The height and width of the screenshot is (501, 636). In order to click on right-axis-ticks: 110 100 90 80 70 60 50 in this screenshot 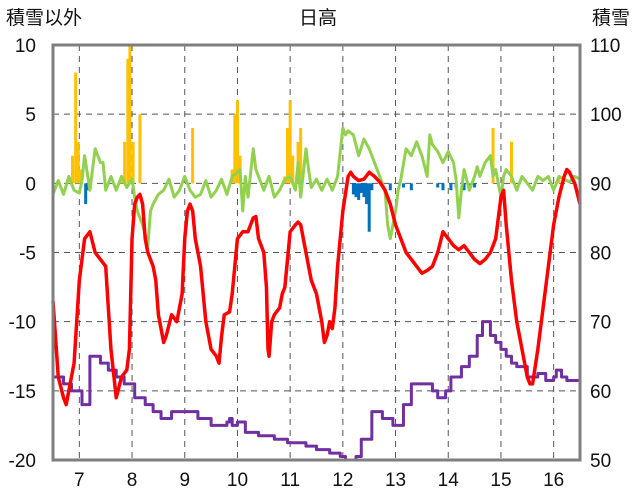, I will do `click(606, 254)`.